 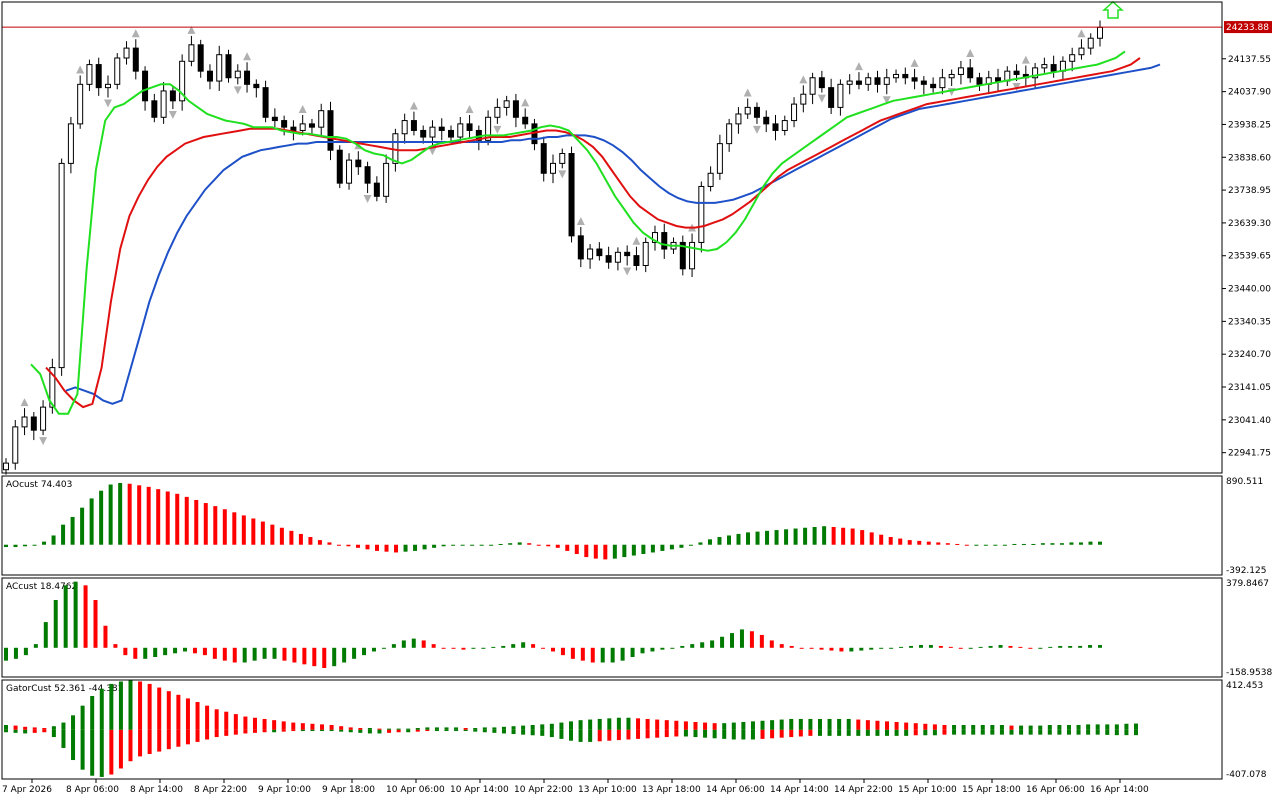 I want to click on y-max-label: 412.453, so click(x=1244, y=686).